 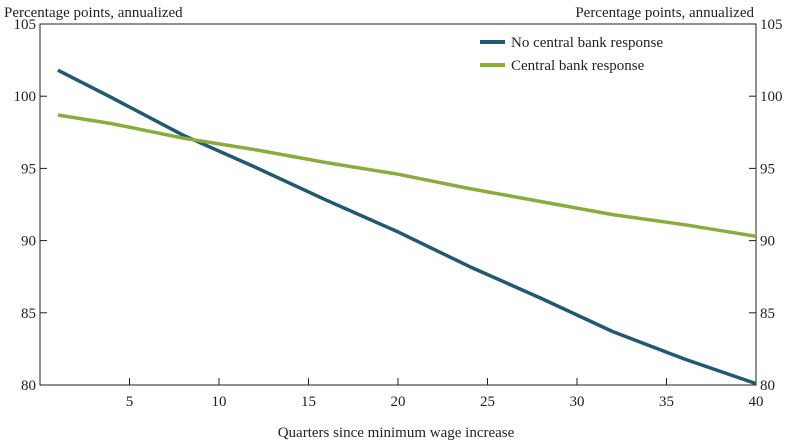 What do you see at coordinates (767, 242) in the screenshot?
I see `y-tick-label-right: 90` at bounding box center [767, 242].